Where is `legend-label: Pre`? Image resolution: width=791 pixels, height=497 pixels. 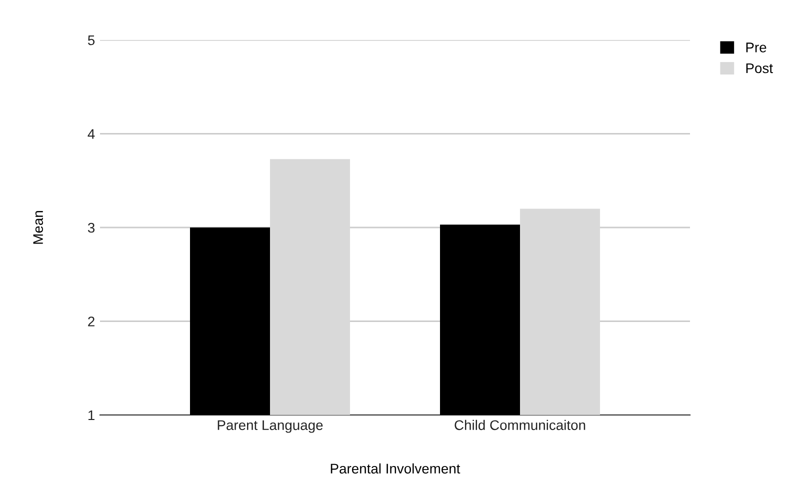
legend-label: Pre is located at coordinates (756, 47).